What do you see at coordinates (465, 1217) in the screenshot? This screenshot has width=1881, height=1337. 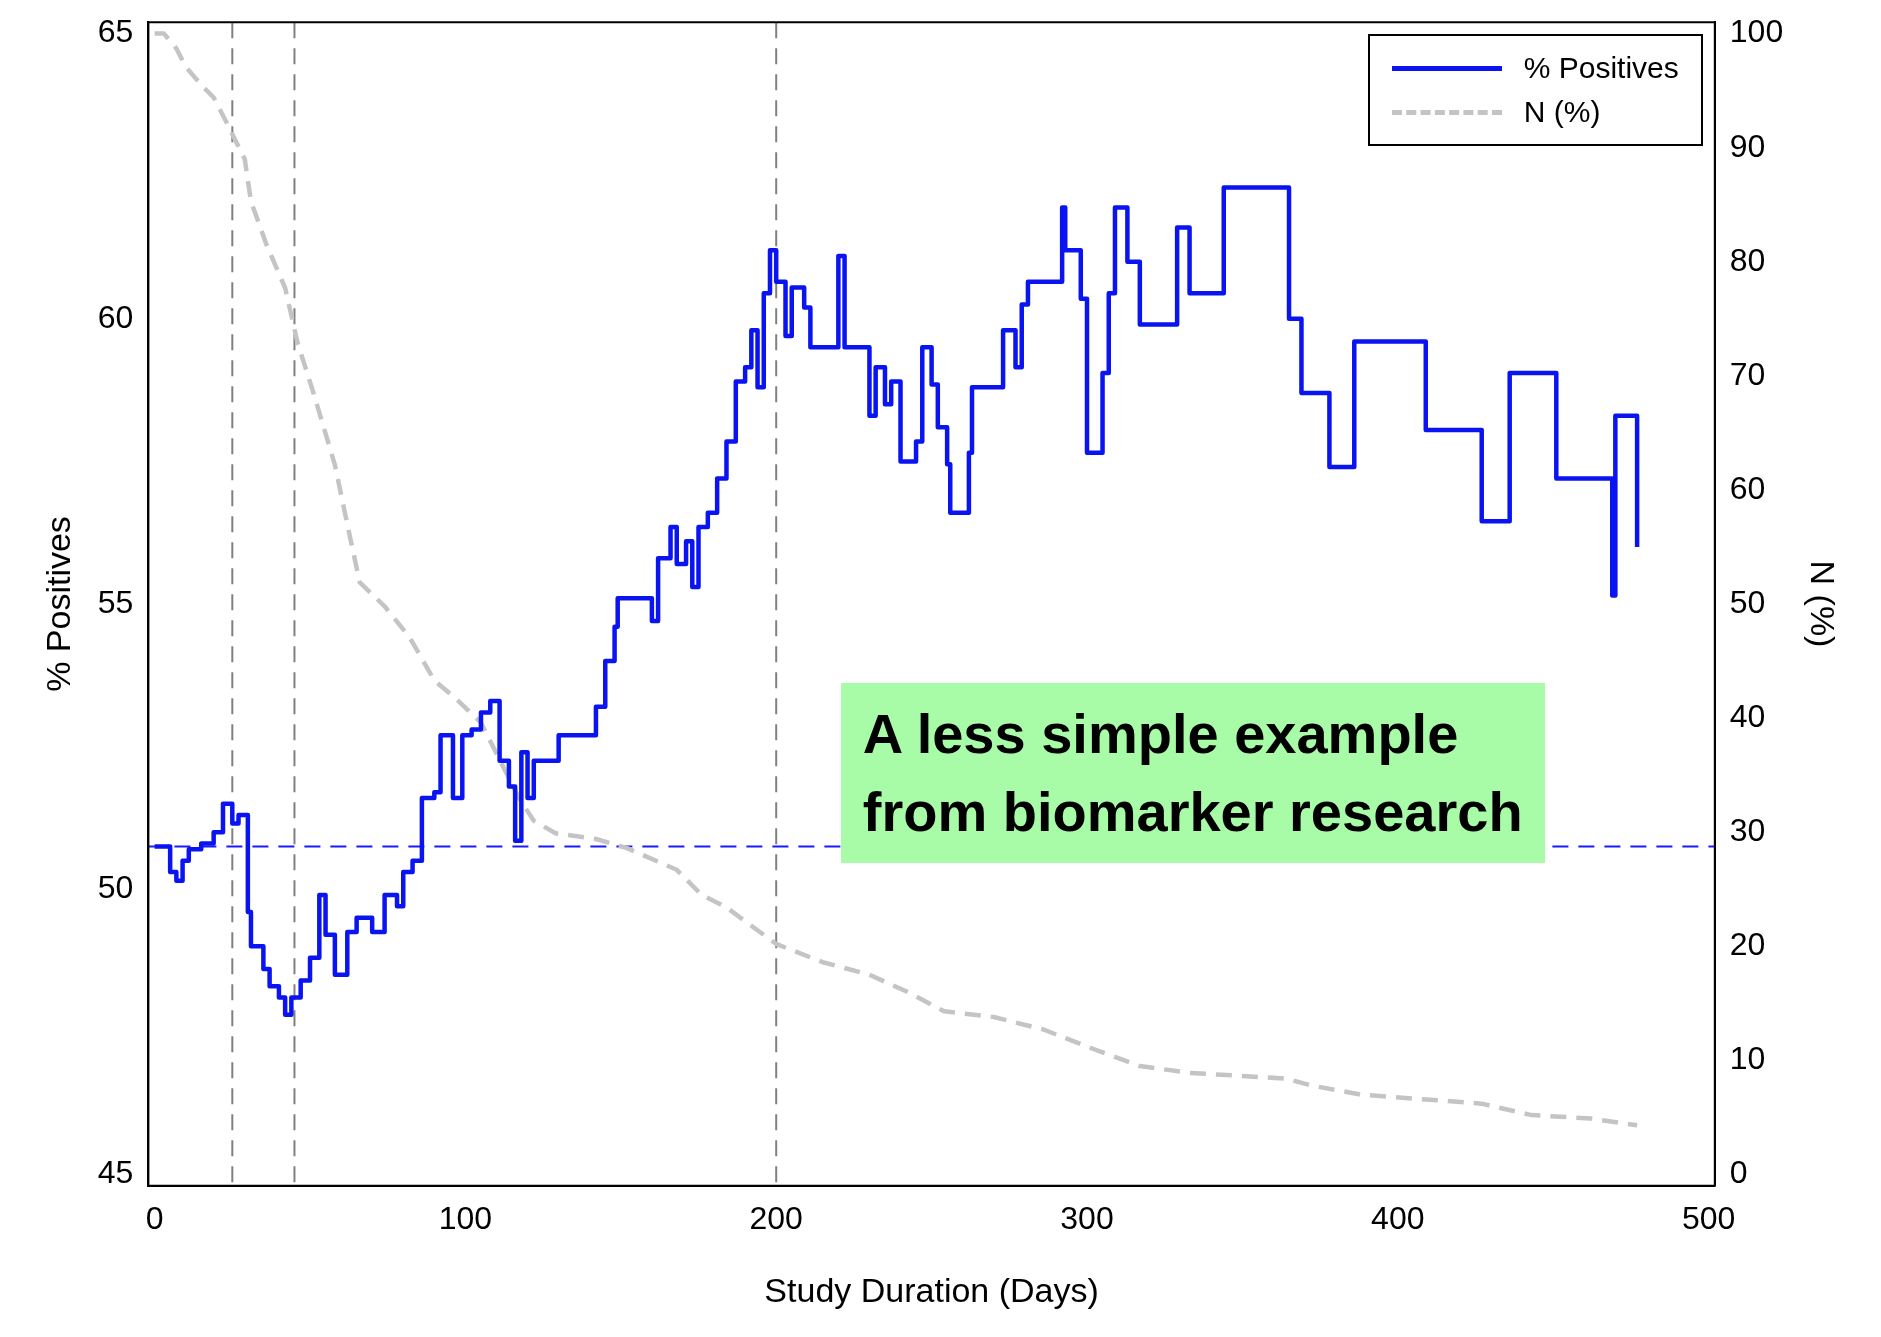 I see `x-tick-label: 100` at bounding box center [465, 1217].